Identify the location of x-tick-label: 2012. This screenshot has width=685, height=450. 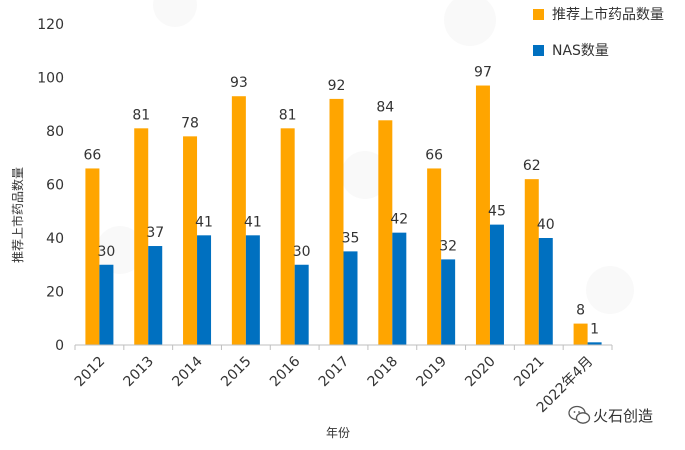
(90, 372).